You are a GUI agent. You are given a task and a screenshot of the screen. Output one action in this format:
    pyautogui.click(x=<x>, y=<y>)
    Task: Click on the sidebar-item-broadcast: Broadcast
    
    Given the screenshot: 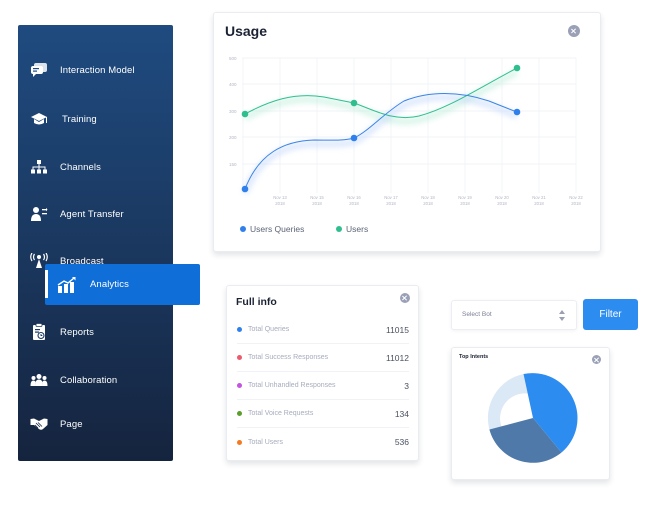 What is the action you would take?
    pyautogui.click(x=95, y=261)
    